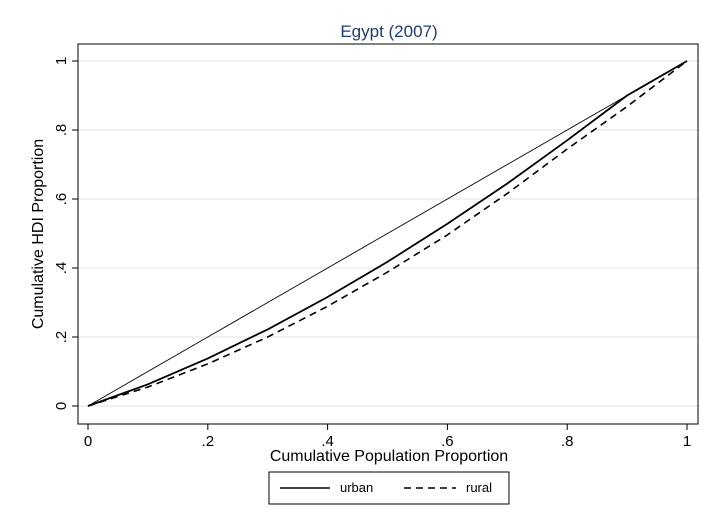 Image resolution: width=708 pixels, height=520 pixels. Describe the element at coordinates (447, 441) in the screenshot. I see `x-tick-label-3: .6` at that location.